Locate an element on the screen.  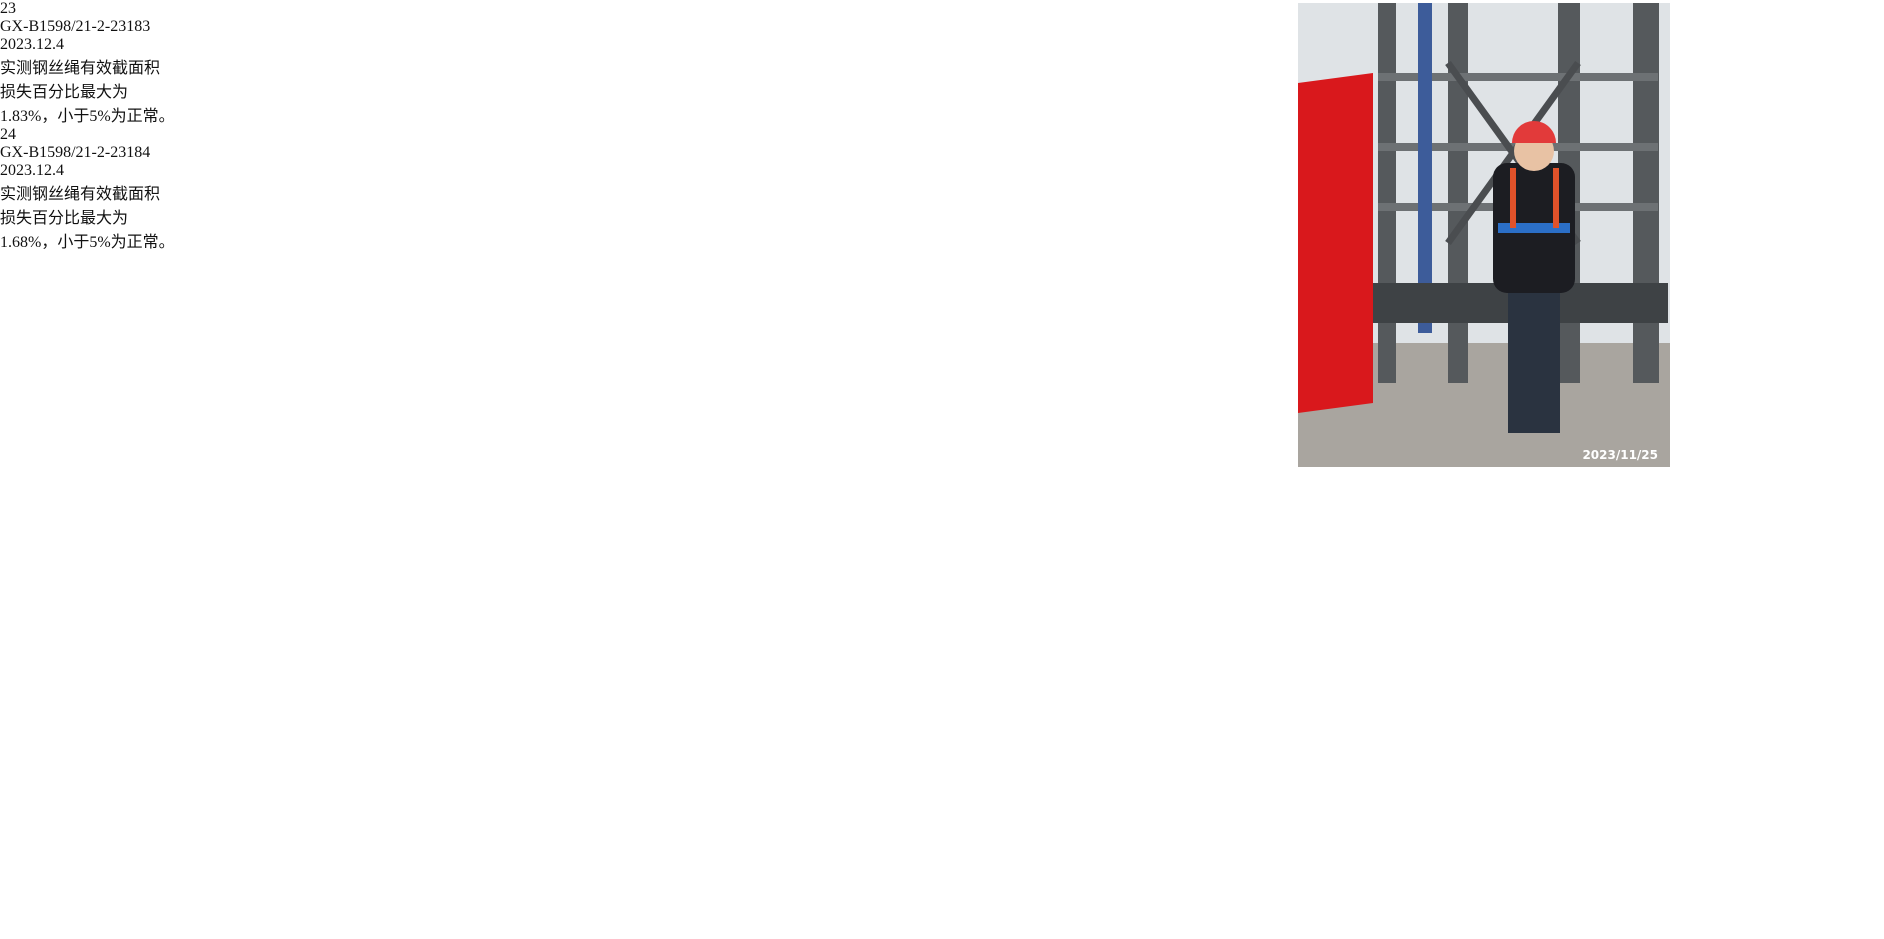
description-cell: 实测钢丝绳有效截面积 损失百分比最大为 1.68%，小于5%为正常。 is located at coordinates (161, 216).